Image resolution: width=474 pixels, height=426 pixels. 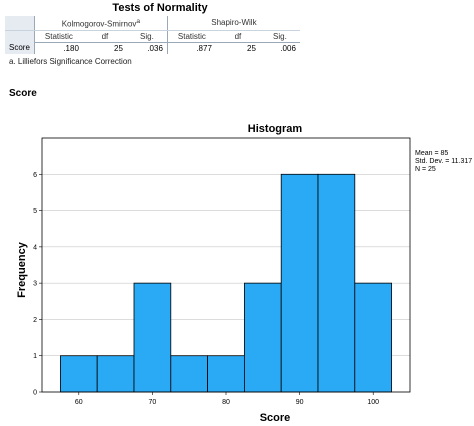 I want to click on group-header-sw: Shapiro-Wilk, so click(x=233, y=23).